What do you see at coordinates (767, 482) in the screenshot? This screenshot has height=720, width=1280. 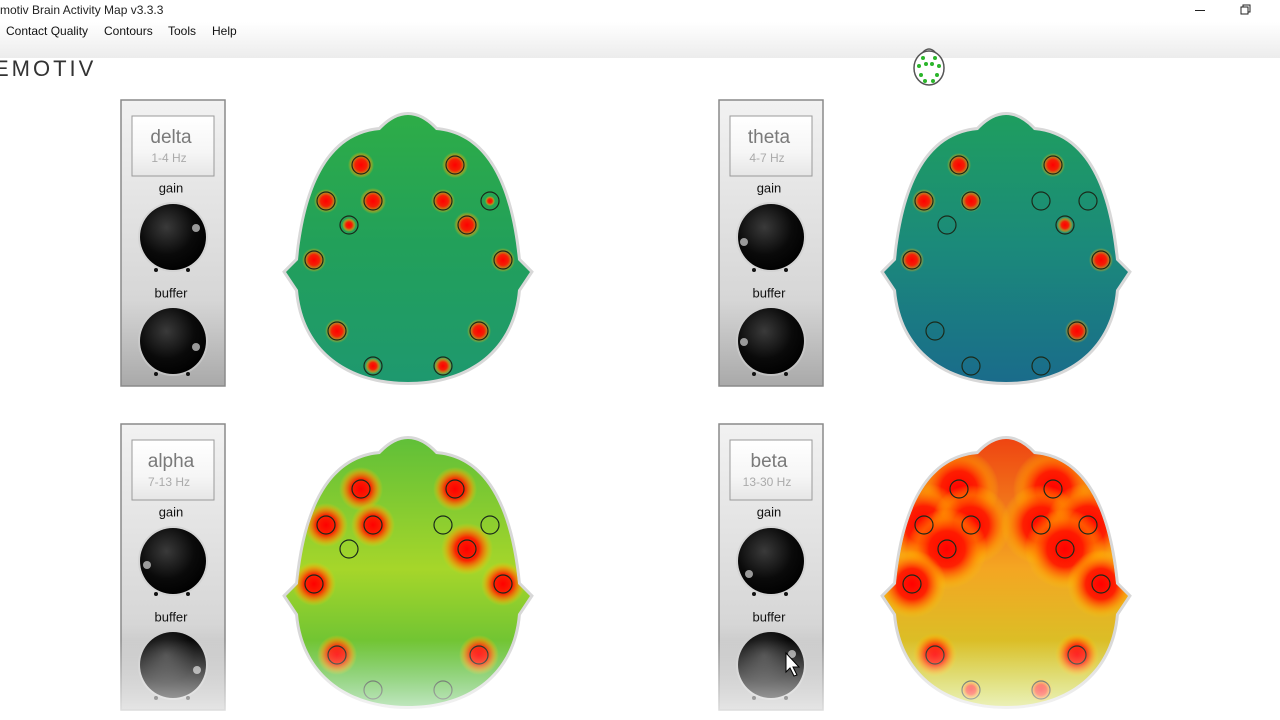 I see `band-range: 13-30 Hz` at bounding box center [767, 482].